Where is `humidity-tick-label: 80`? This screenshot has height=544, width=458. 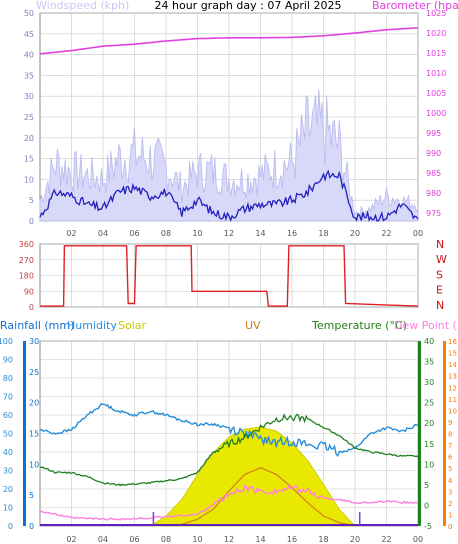 humidity-tick-label: 80 is located at coordinates (8, 378).